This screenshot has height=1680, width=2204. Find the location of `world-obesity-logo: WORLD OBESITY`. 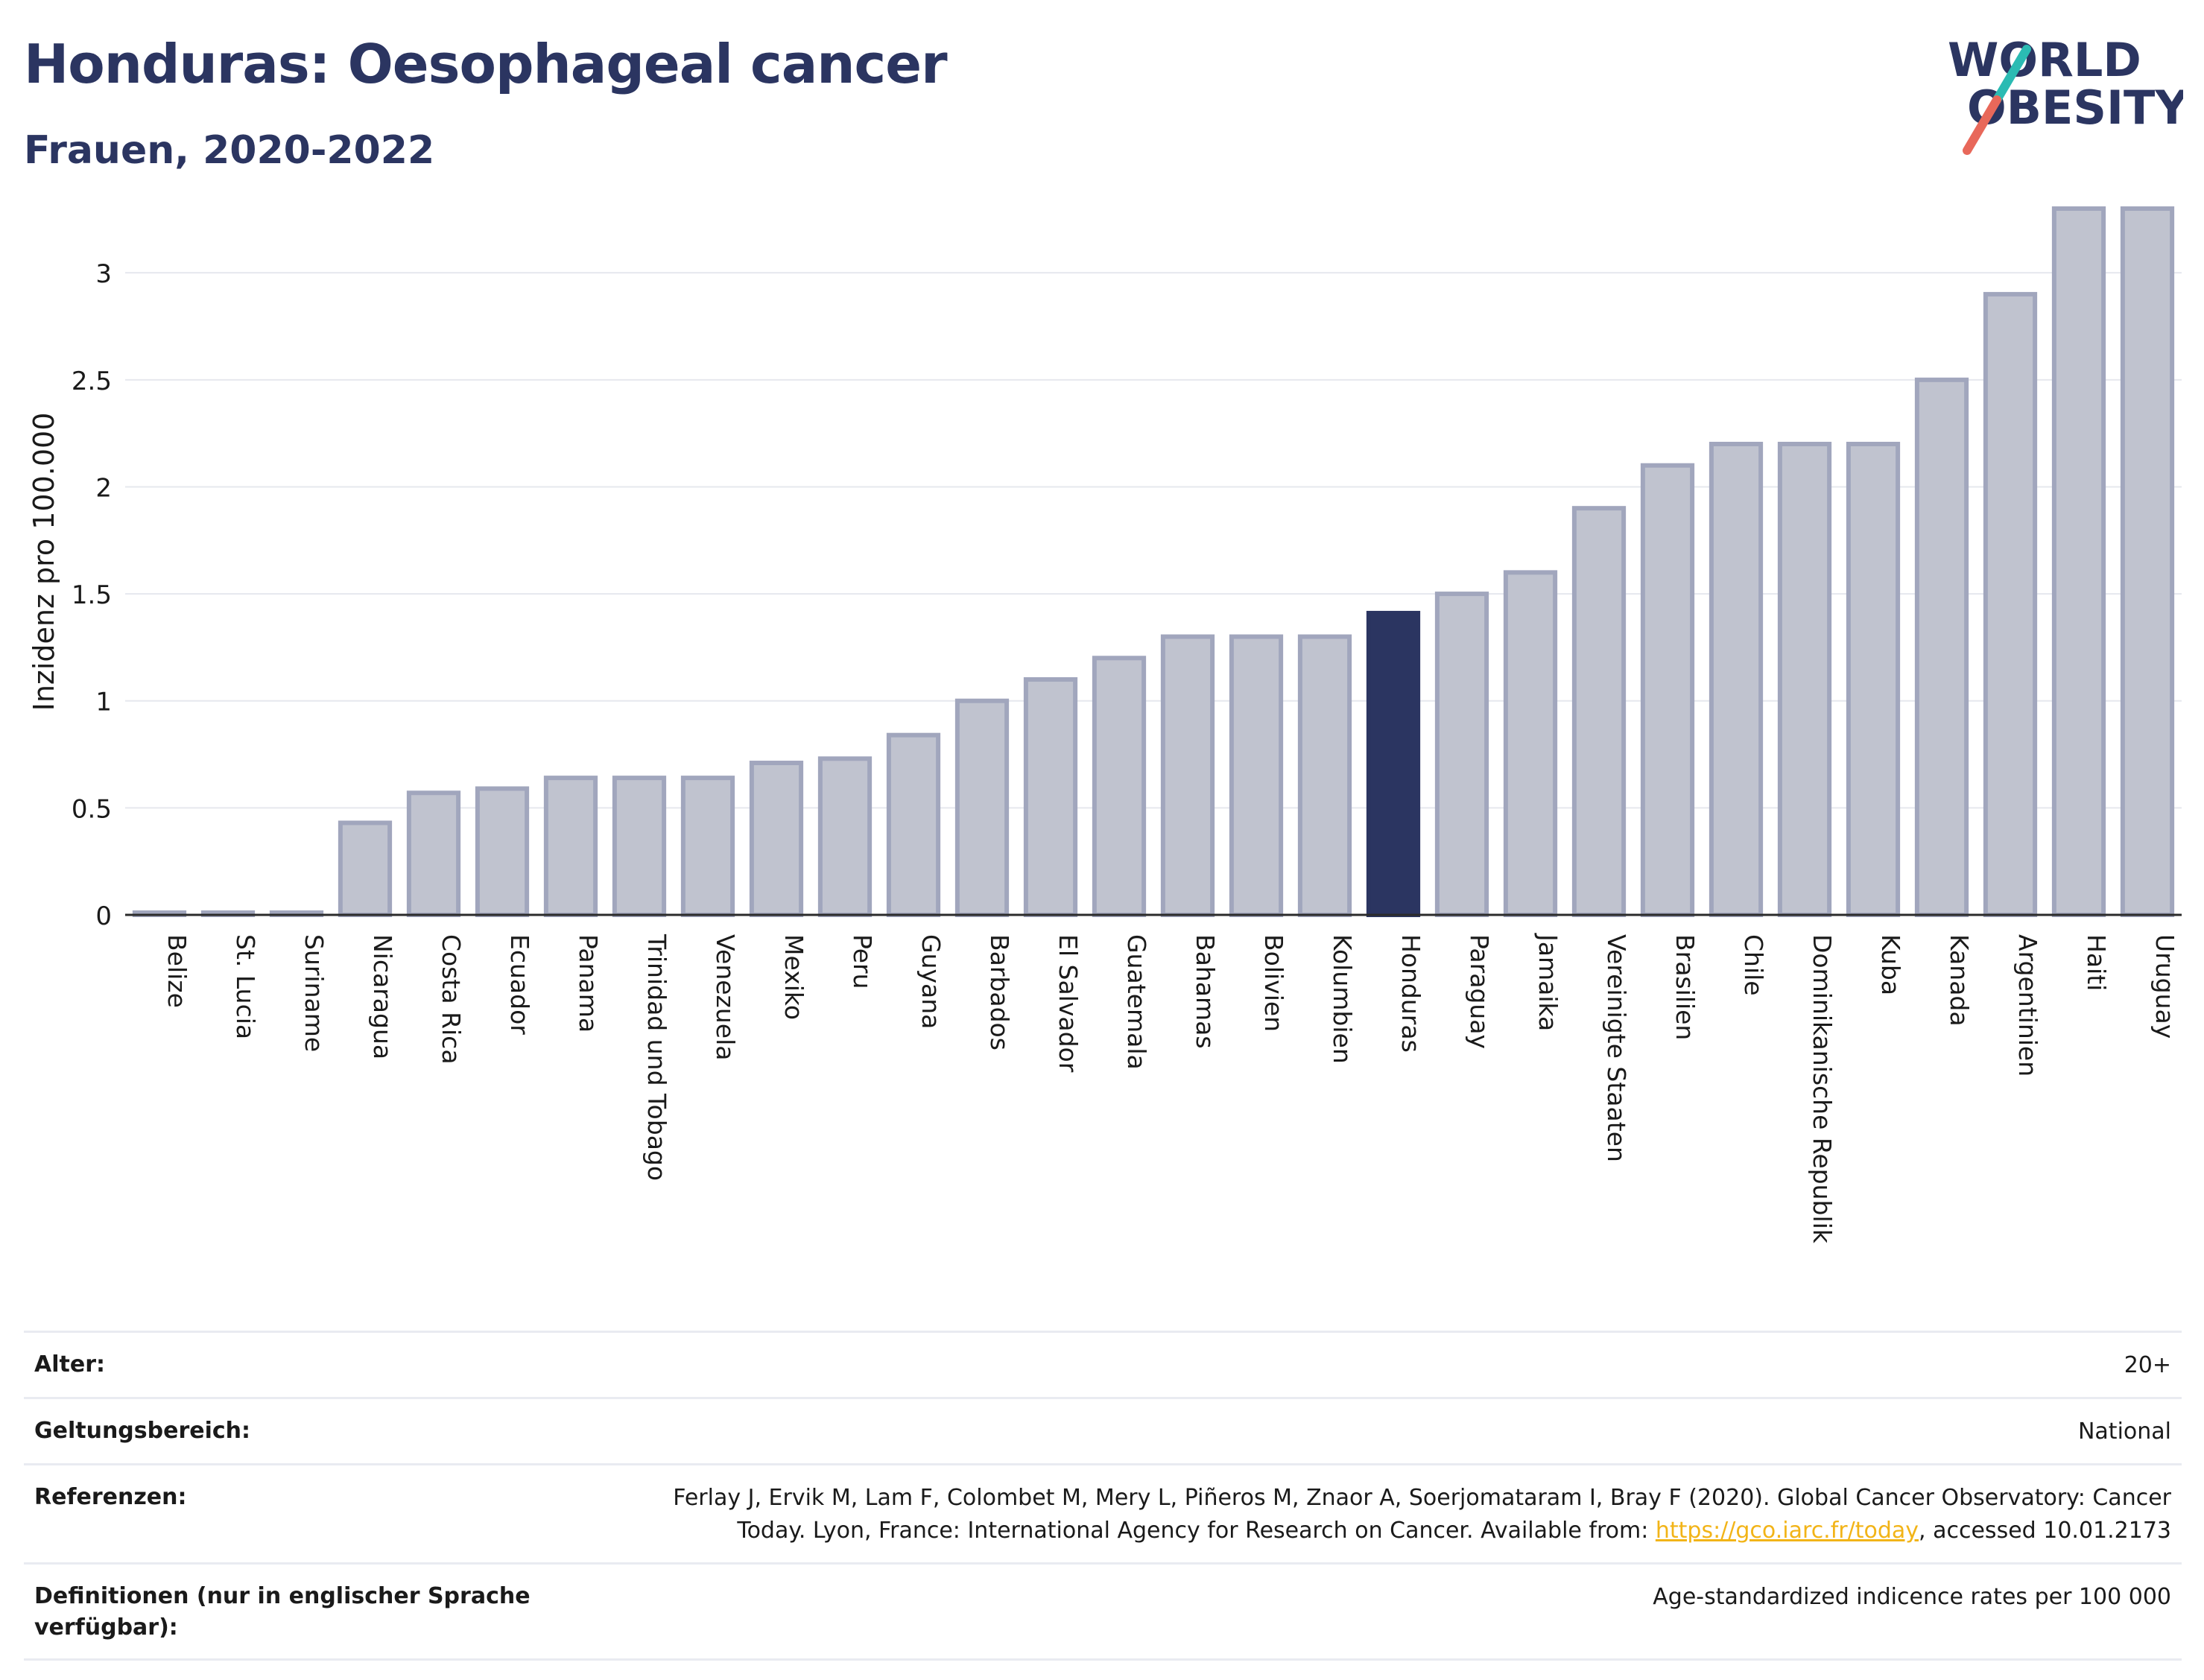

world-obesity-logo: WORLD OBESITY is located at coordinates (2065, 94).